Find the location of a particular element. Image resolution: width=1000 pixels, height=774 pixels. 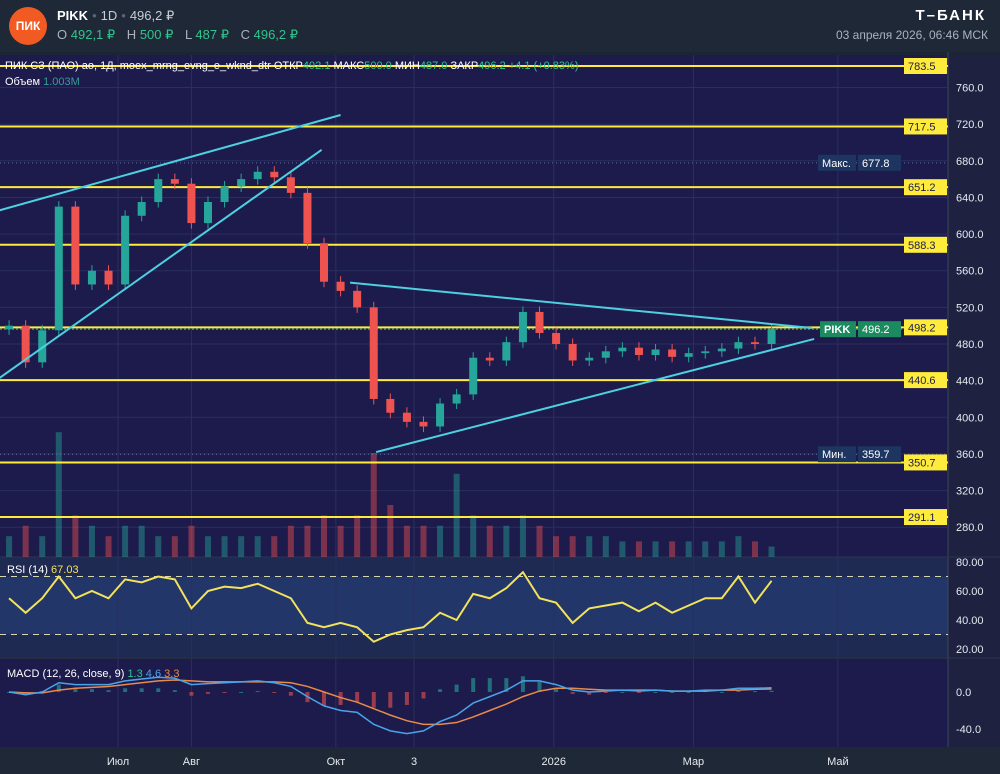

price-tick-label: 320.0 is located at coordinates (970, 492).